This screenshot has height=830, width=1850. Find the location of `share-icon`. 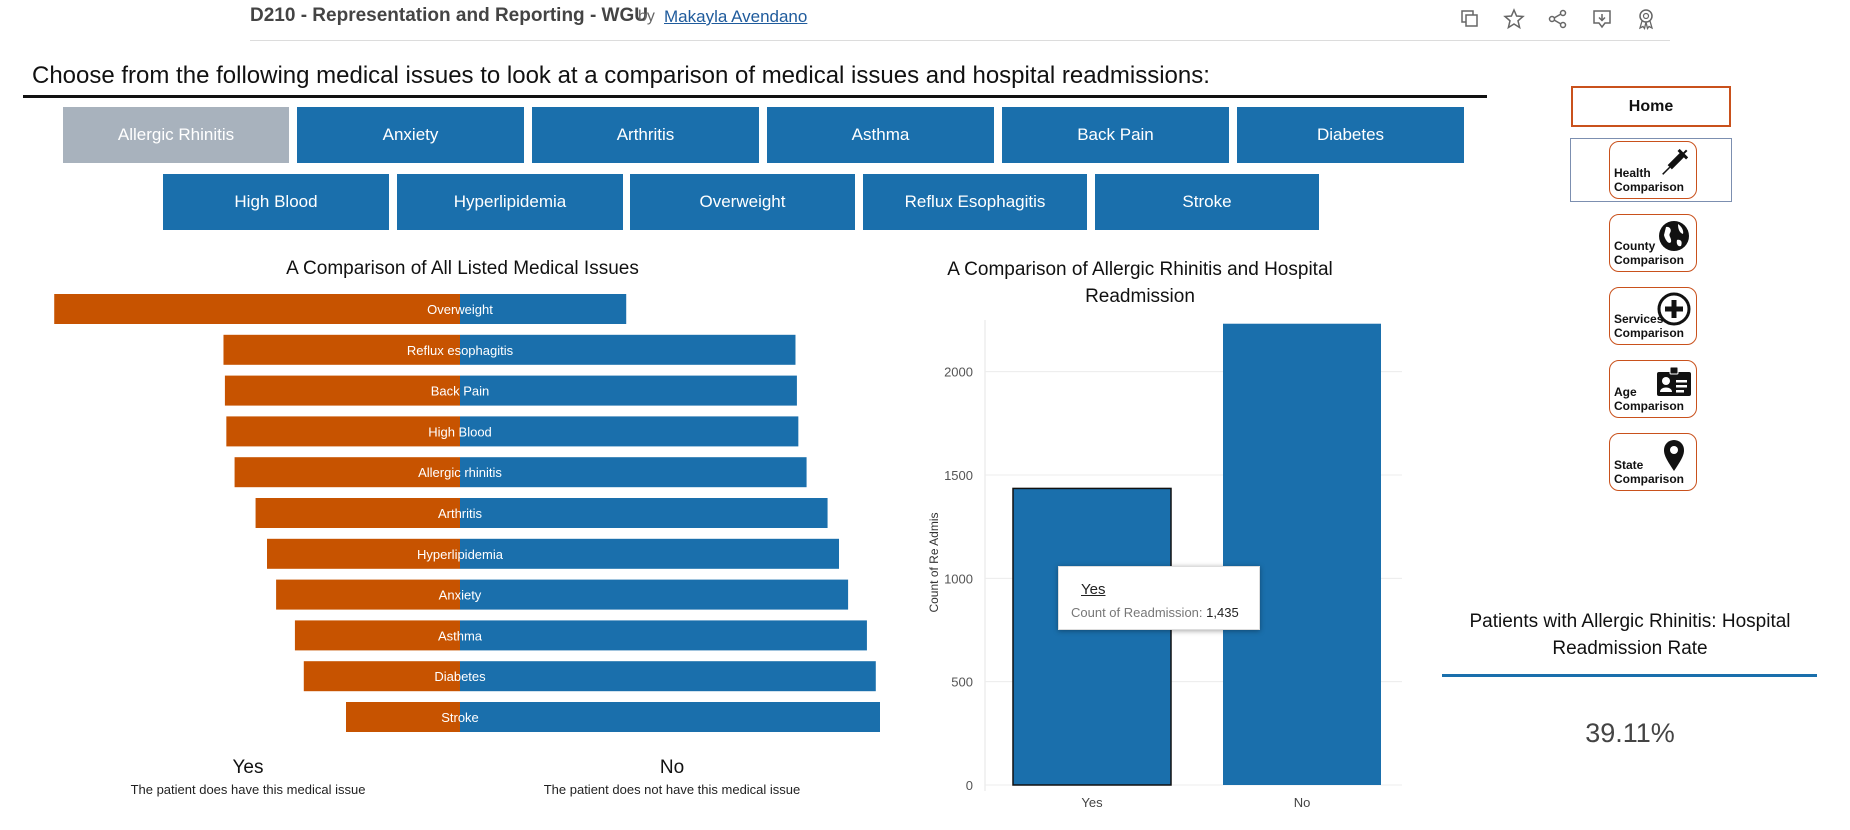

share-icon is located at coordinates (1558, 19).